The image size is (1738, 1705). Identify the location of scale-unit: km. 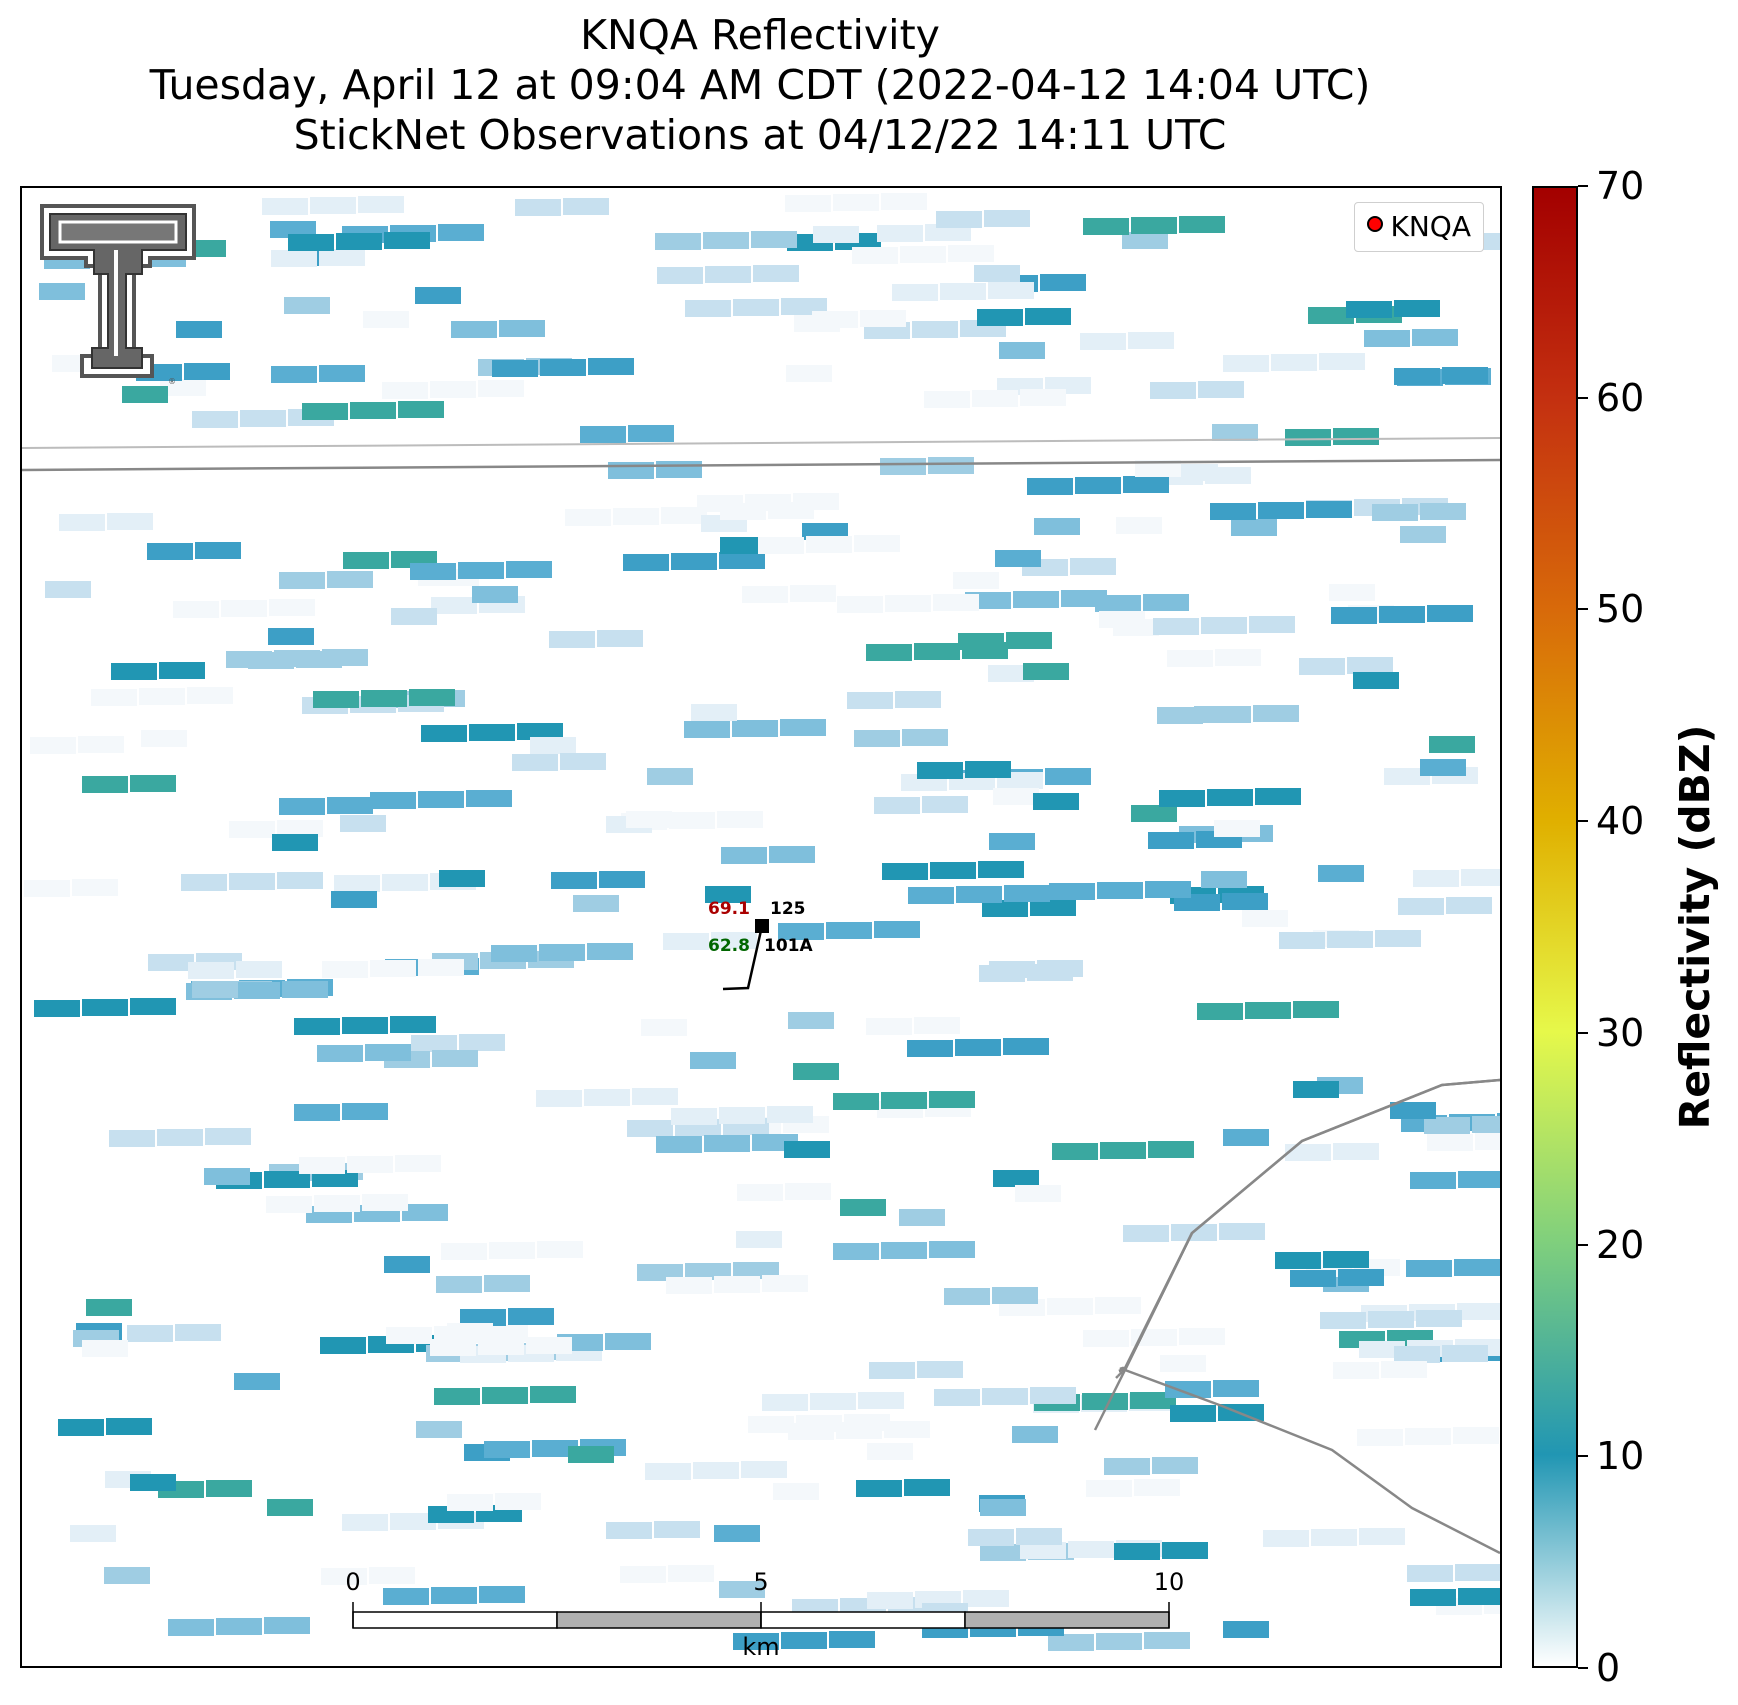
(761, 1647).